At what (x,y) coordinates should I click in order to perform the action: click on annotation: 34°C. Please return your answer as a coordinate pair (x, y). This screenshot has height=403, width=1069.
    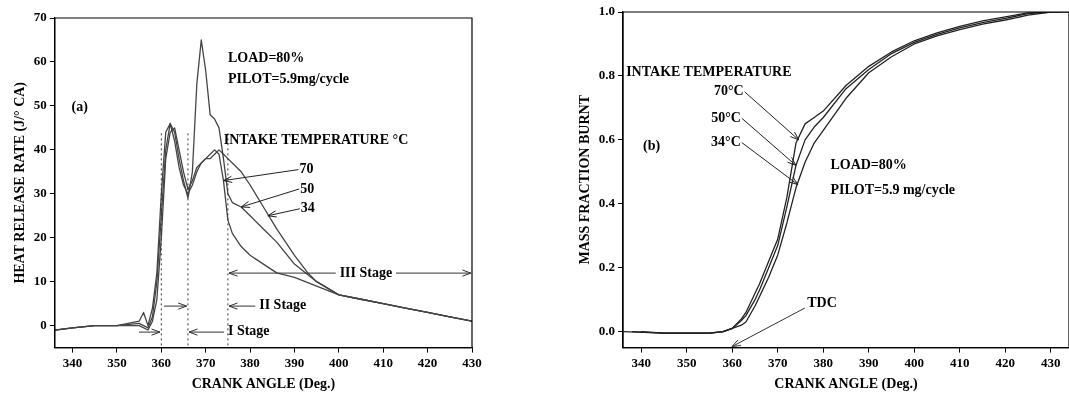
    Looking at the image, I should click on (726, 142).